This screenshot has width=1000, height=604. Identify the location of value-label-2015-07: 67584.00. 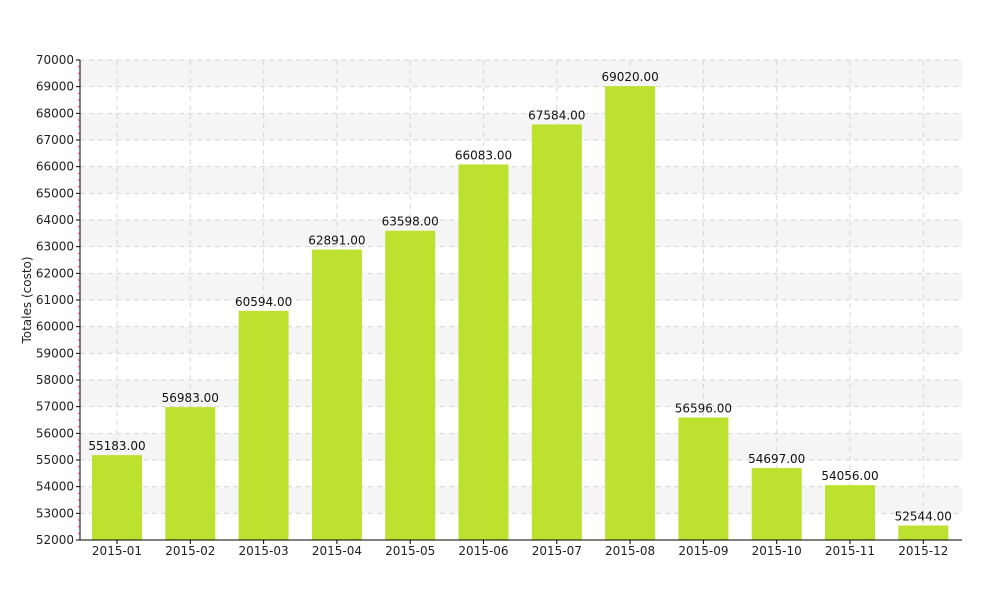
(556, 115).